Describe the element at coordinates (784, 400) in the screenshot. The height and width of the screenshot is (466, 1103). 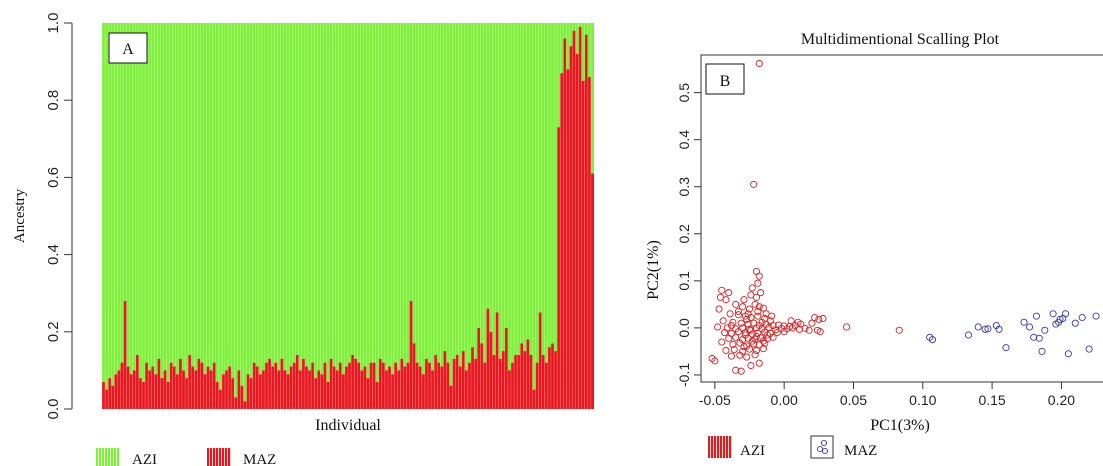
I see `x-tick-label: 0.00` at that location.